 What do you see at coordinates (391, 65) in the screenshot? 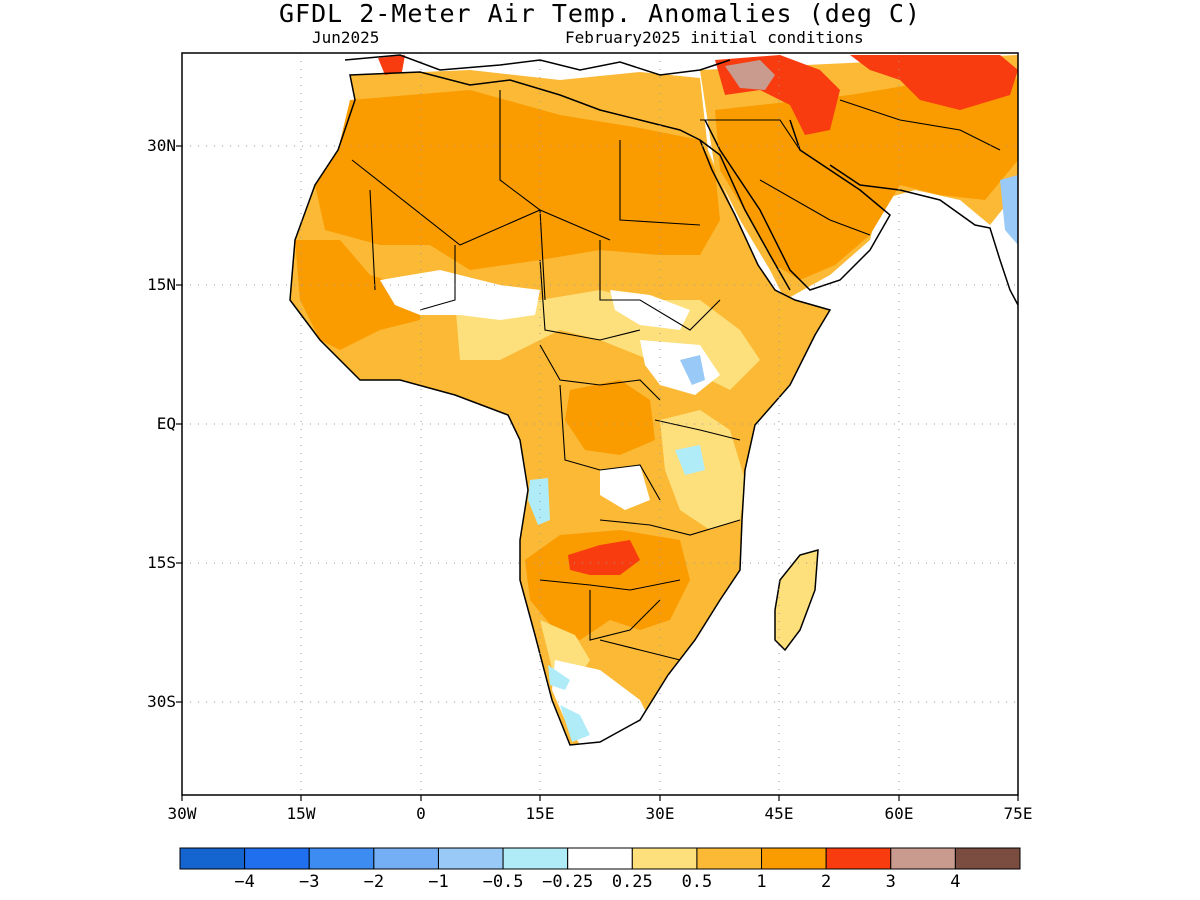
I see `mediterranean-red-anomaly-fill` at bounding box center [391, 65].